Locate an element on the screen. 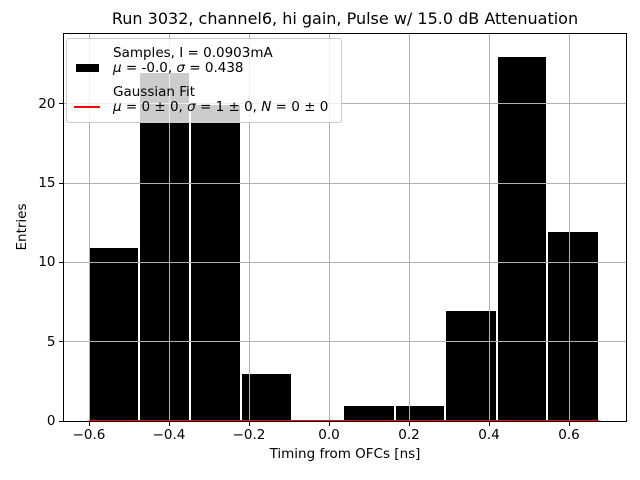  legend-text-segment: = 1 ± 0, is located at coordinates (228, 107).